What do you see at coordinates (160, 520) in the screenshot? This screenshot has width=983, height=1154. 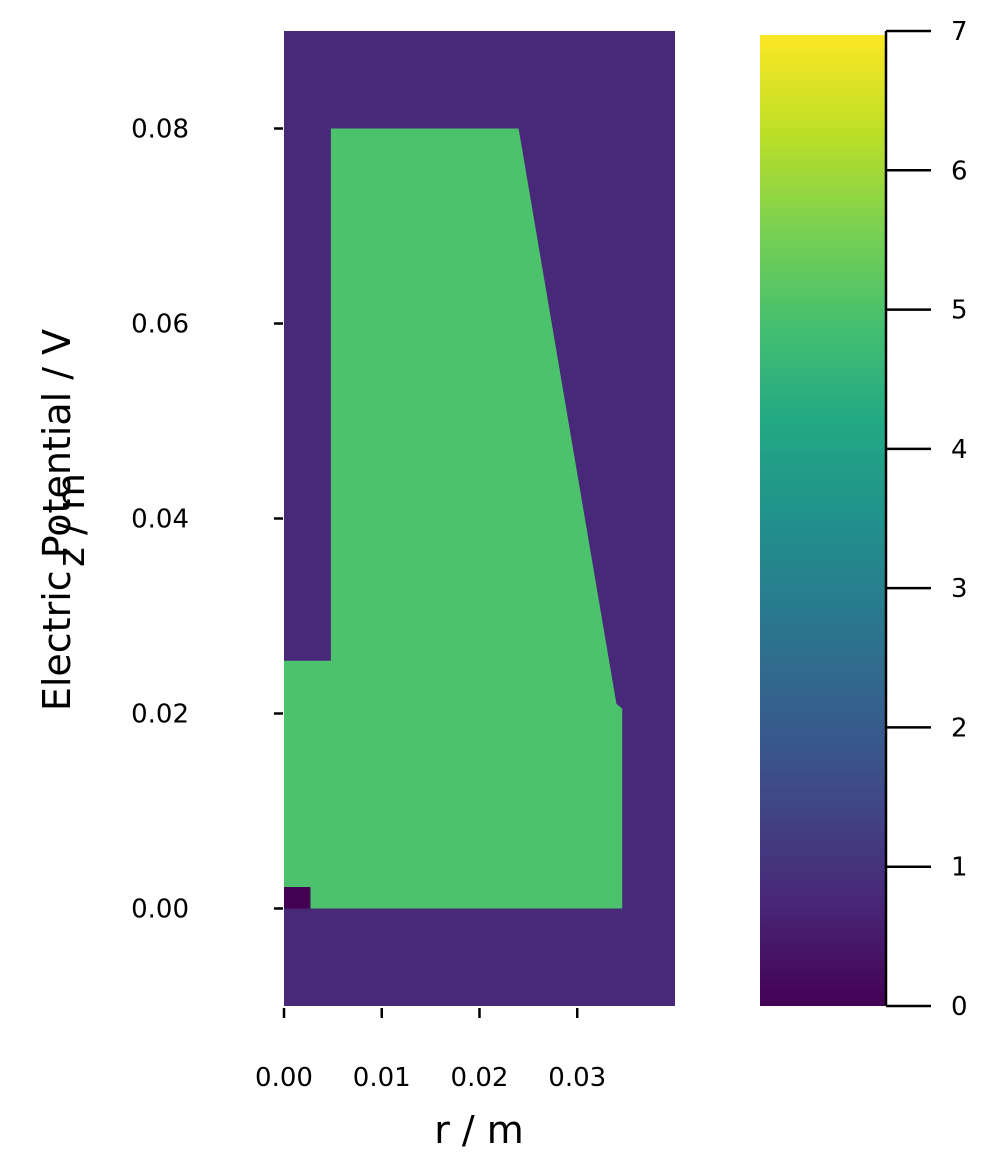 I see `y-tick-label: 0.04` at bounding box center [160, 520].